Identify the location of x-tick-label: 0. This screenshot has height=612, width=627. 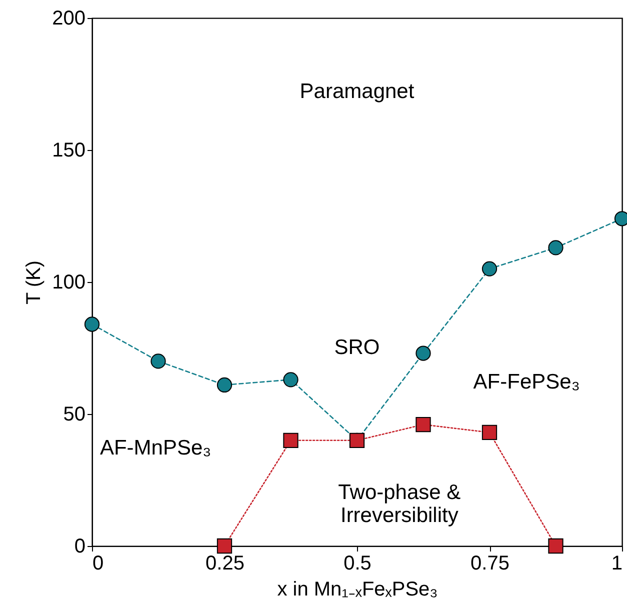
(98, 563).